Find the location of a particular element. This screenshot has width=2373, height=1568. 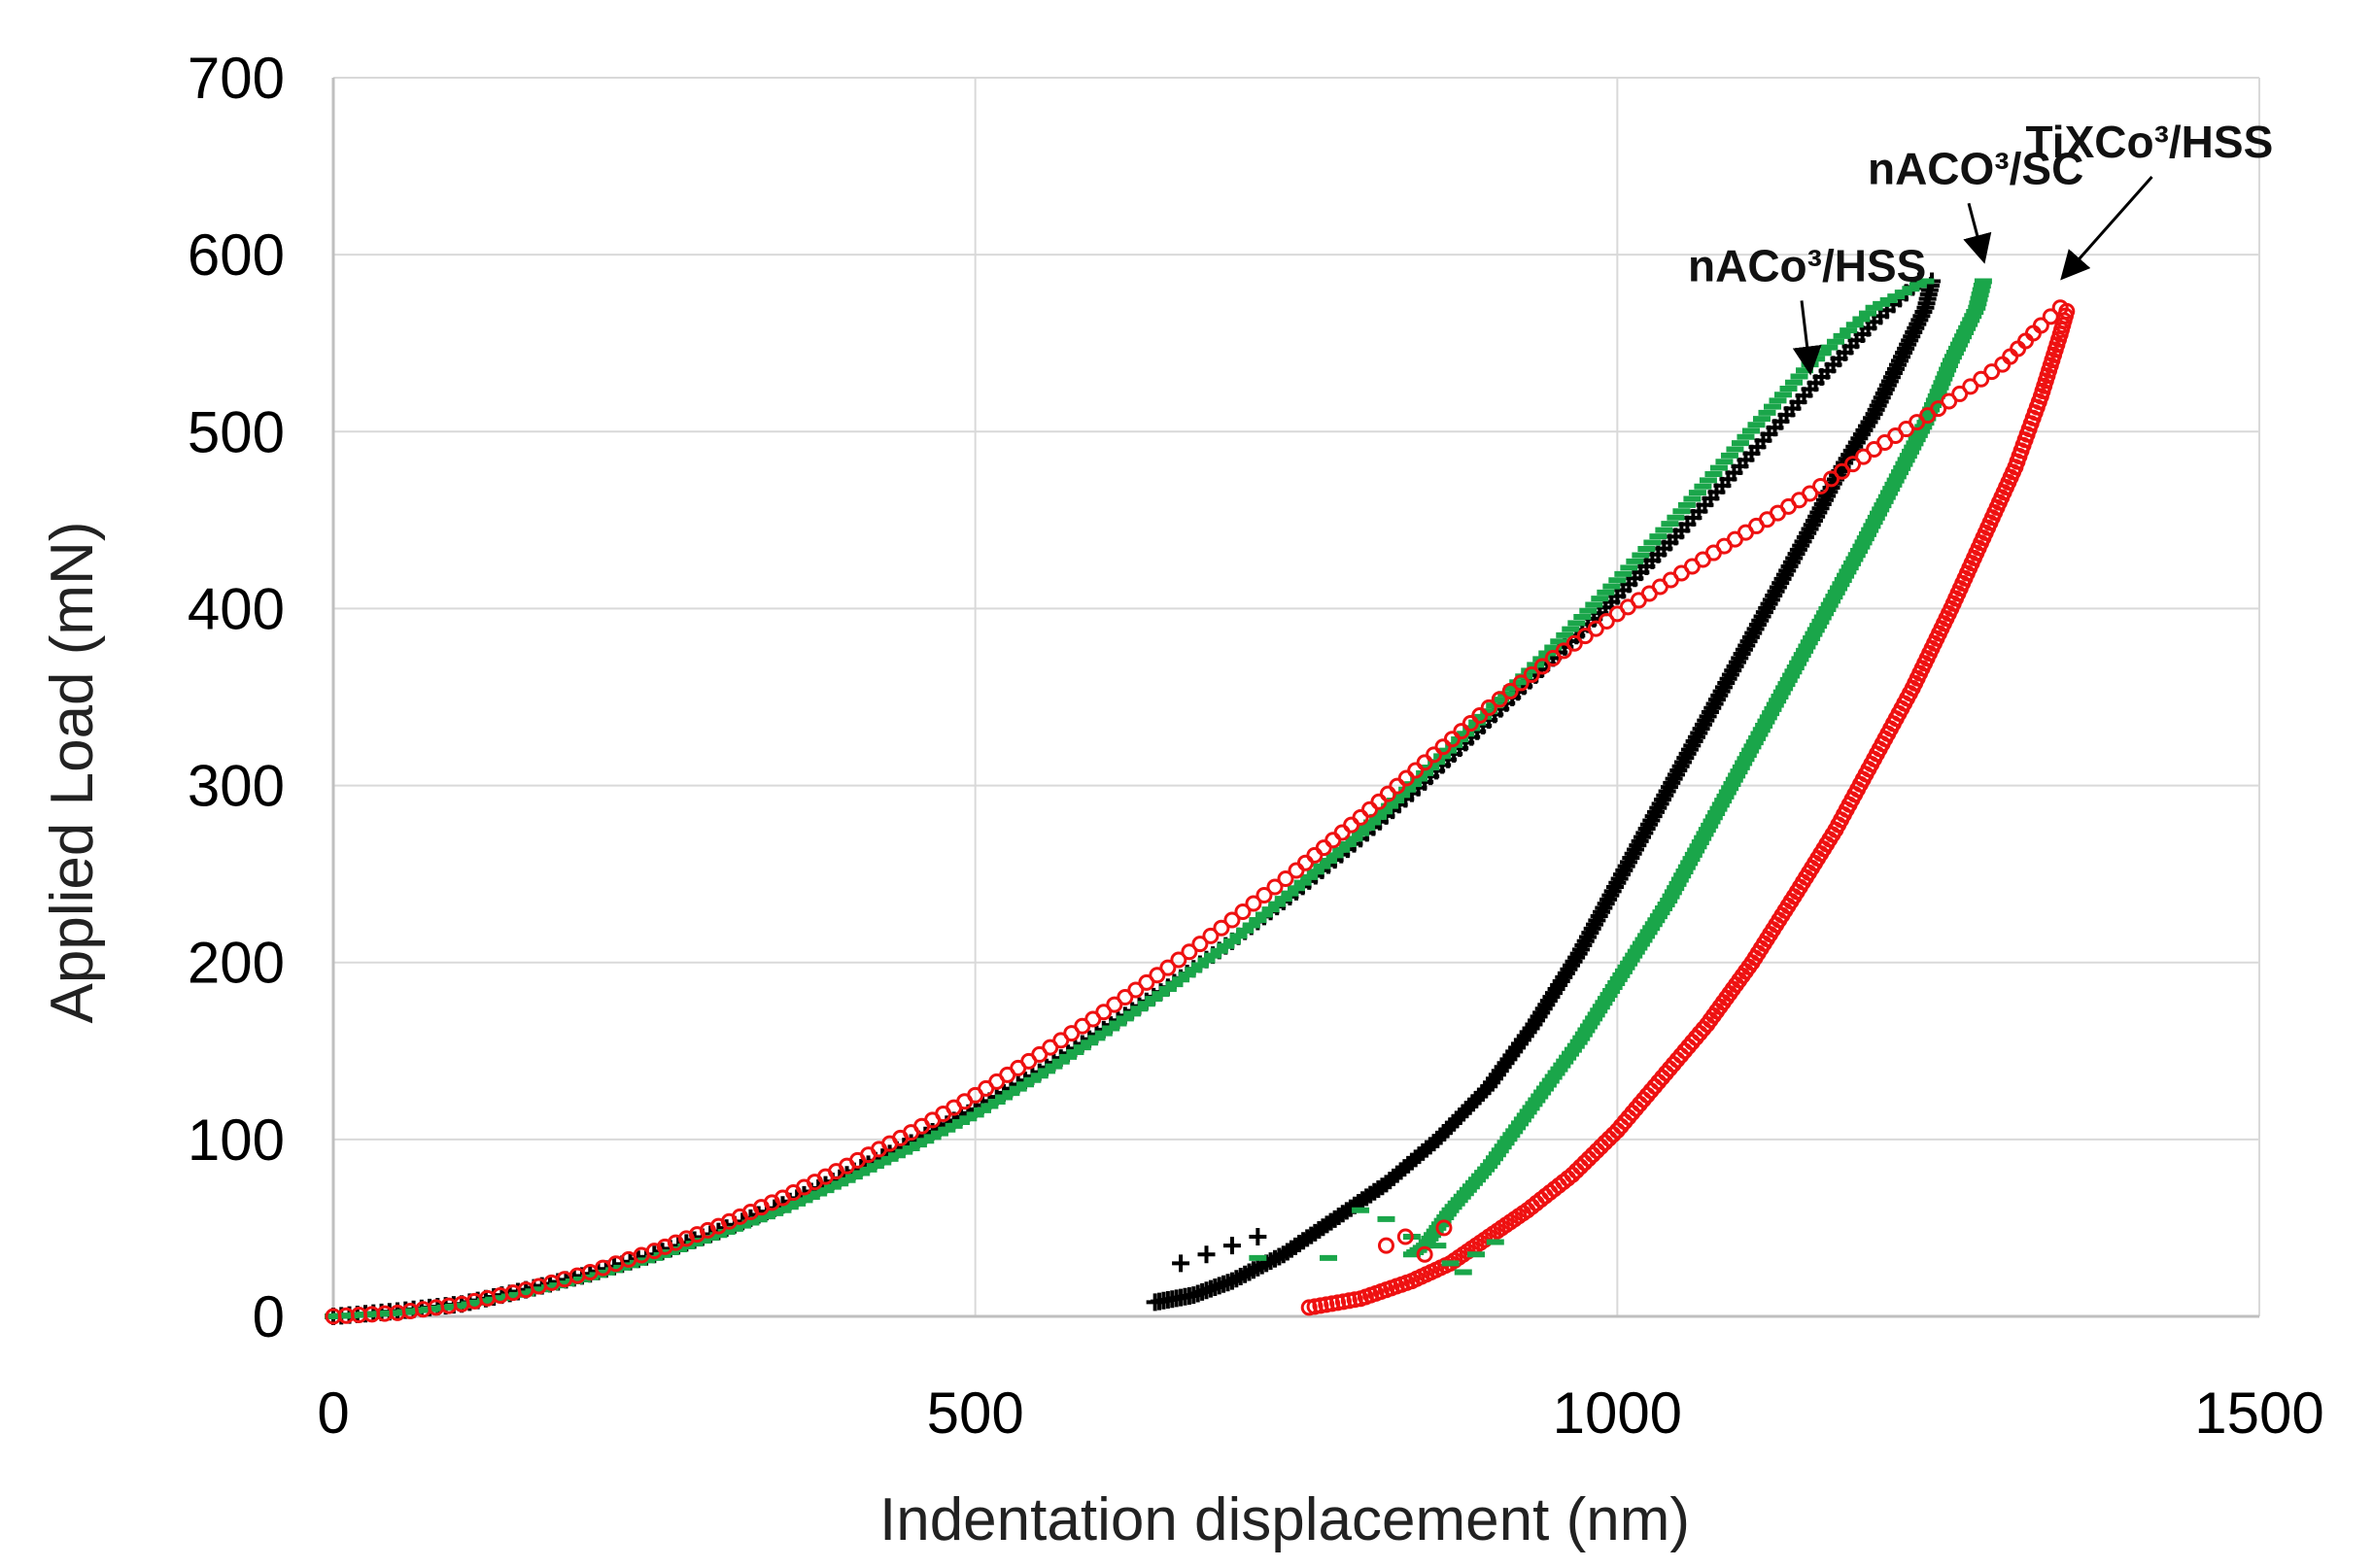

annotation-label: nACo³/HSS is located at coordinates (1807, 265).